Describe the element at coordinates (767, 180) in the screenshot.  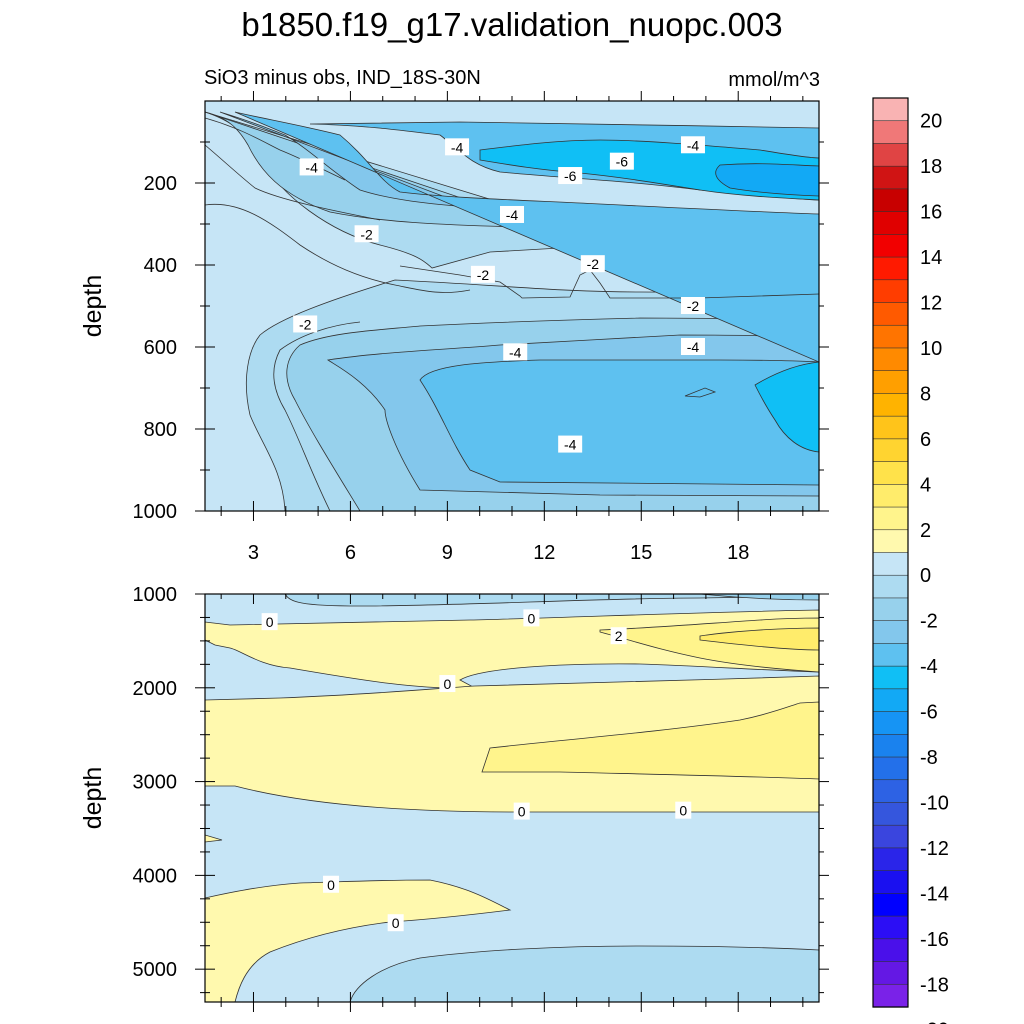
I see `upper-band-minus9-core` at that location.